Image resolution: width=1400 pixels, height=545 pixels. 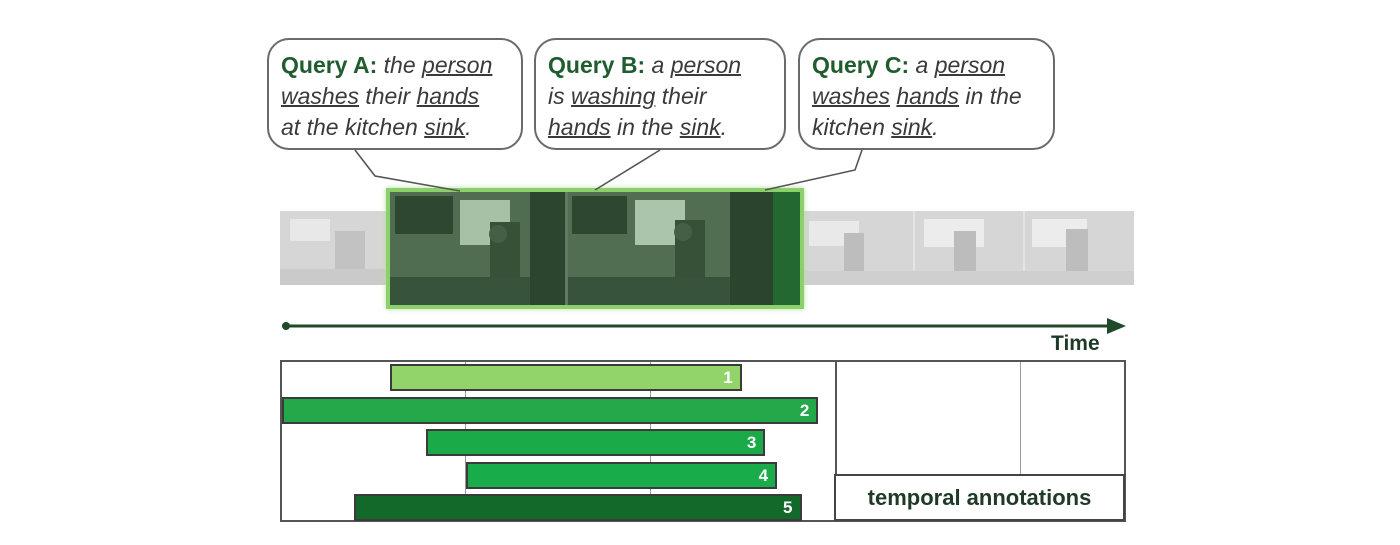 What do you see at coordinates (704, 326) in the screenshot?
I see `time-arrow` at bounding box center [704, 326].